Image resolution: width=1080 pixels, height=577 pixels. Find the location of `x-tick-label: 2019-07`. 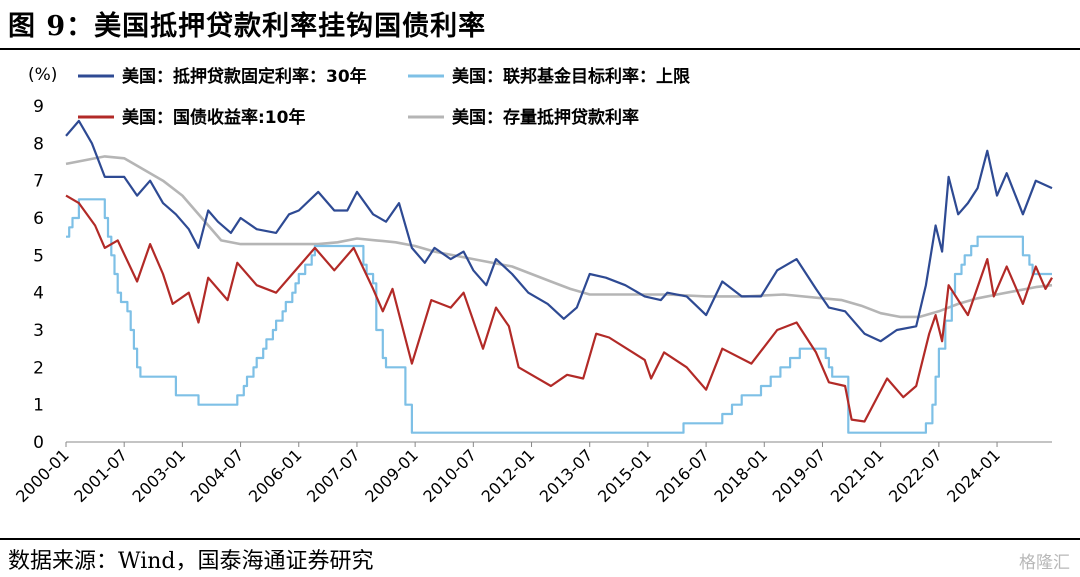

x-tick-label: 2019-07 is located at coordinates (799, 475).